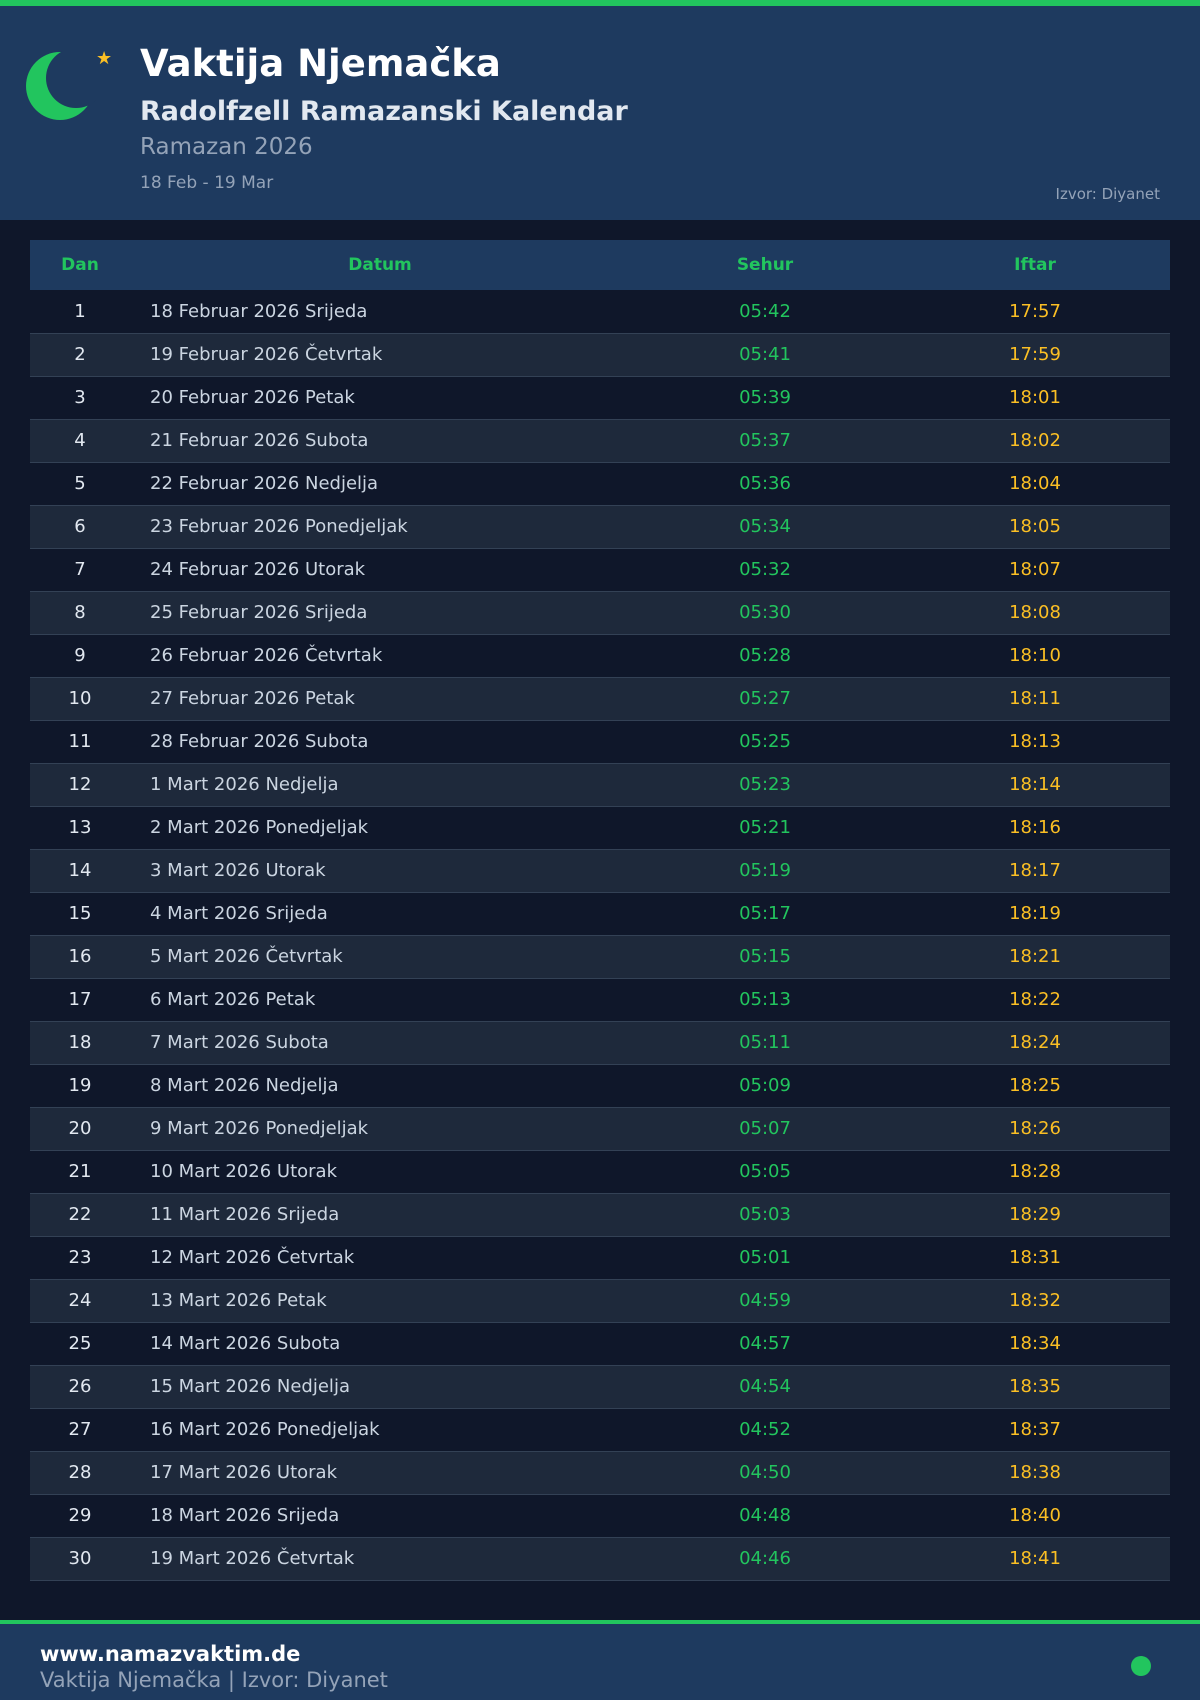  Describe the element at coordinates (80, 785) in the screenshot. I see `day-number: 12` at that location.